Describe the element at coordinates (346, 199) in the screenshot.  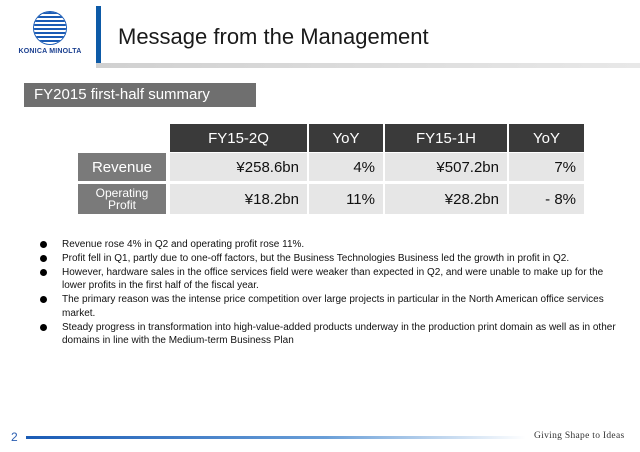
I see `table-cell: 11%` at that location.